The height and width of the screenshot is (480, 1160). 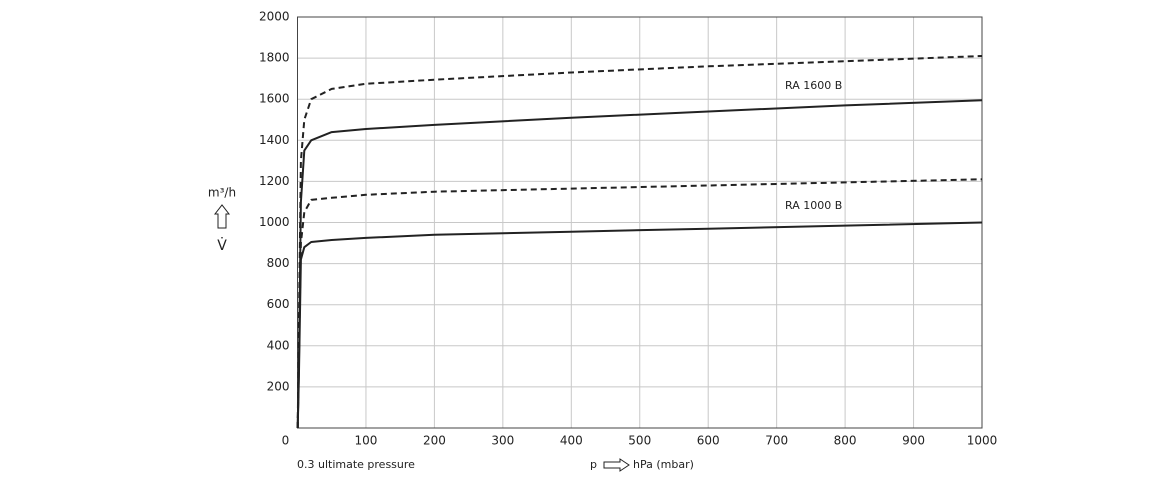 What do you see at coordinates (845, 441) in the screenshot?
I see `x-tick-label: 800` at bounding box center [845, 441].